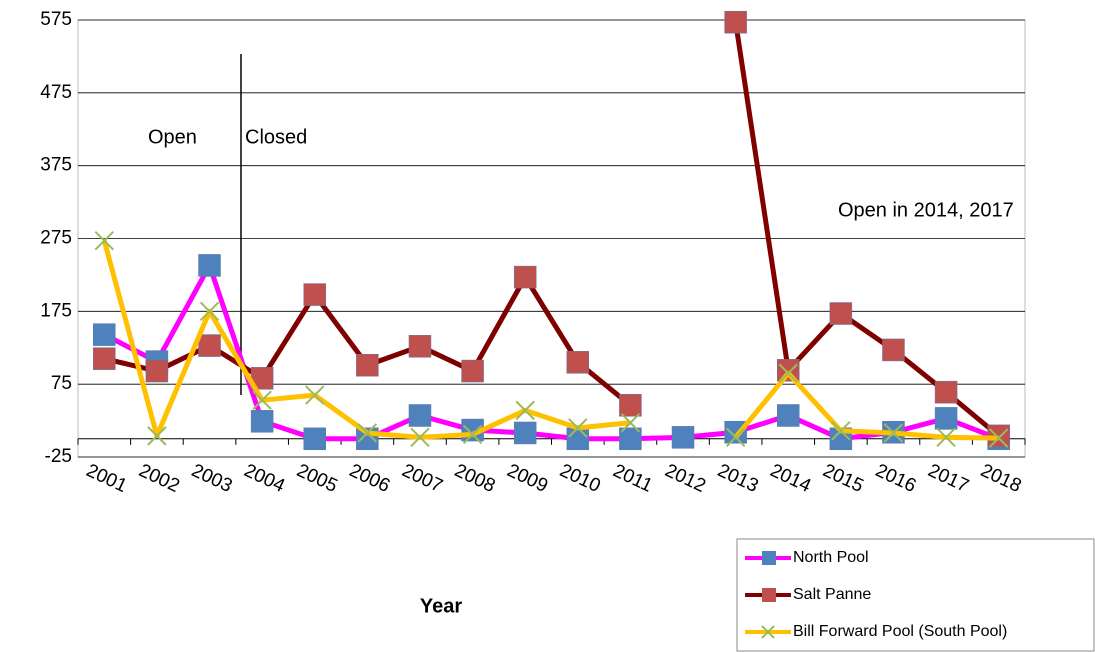 The height and width of the screenshot is (652, 1095). What do you see at coordinates (895, 478) in the screenshot?
I see `x-tick-label: 2016` at bounding box center [895, 478].